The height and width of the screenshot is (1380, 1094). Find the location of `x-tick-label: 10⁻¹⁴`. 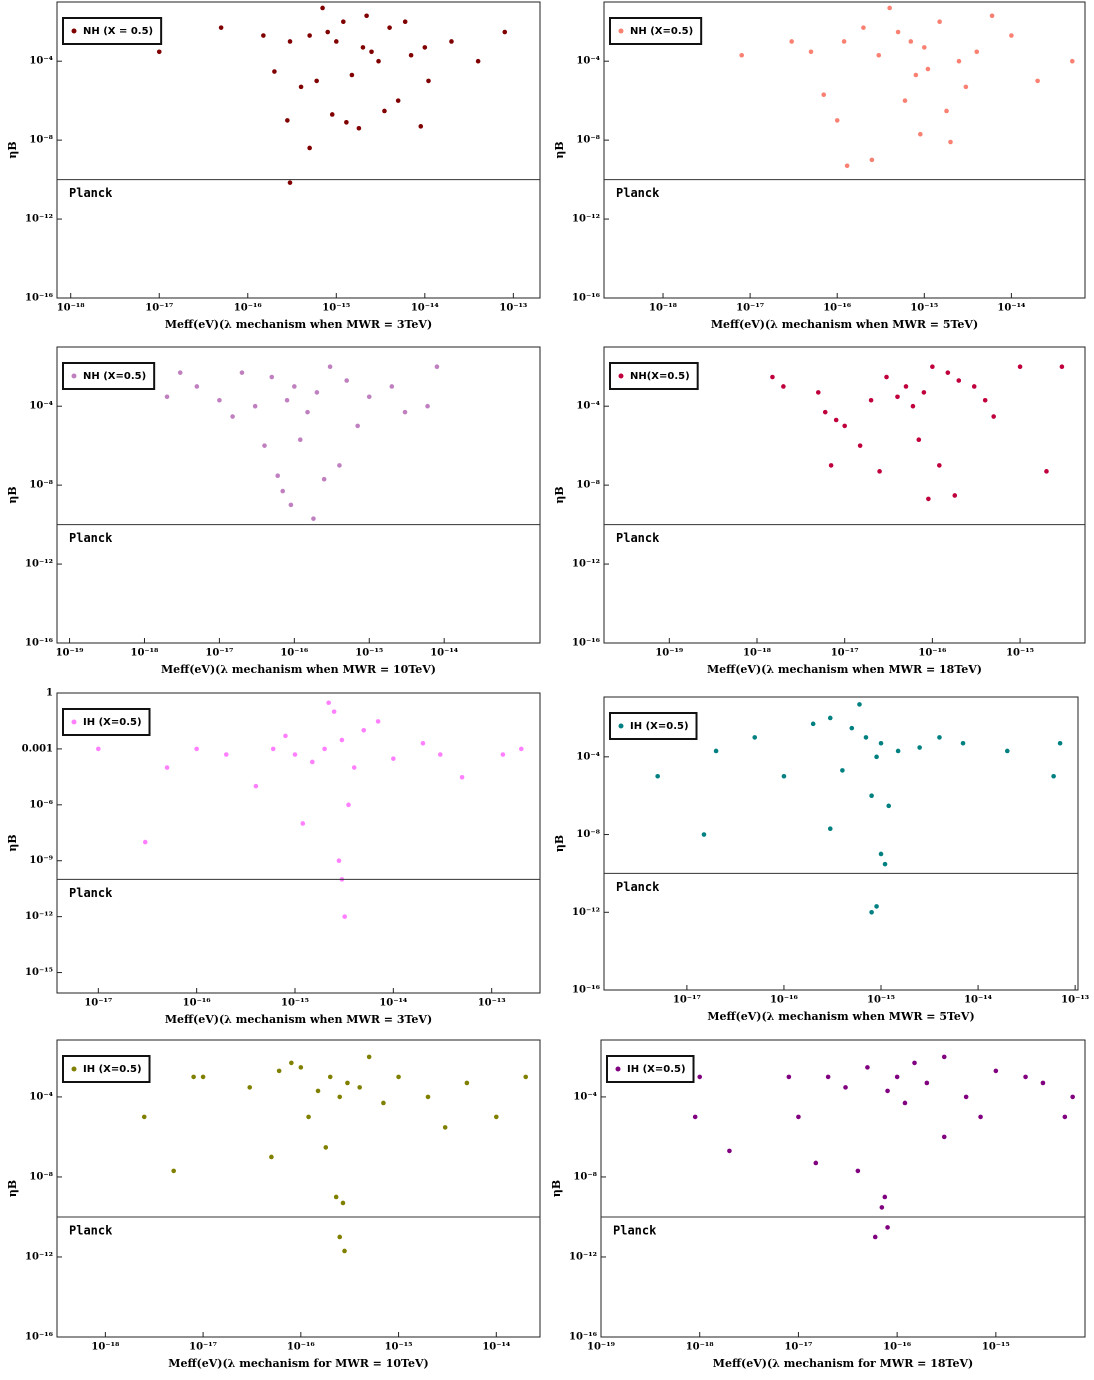

x-tick-label: 10⁻¹⁴ is located at coordinates (393, 1003).